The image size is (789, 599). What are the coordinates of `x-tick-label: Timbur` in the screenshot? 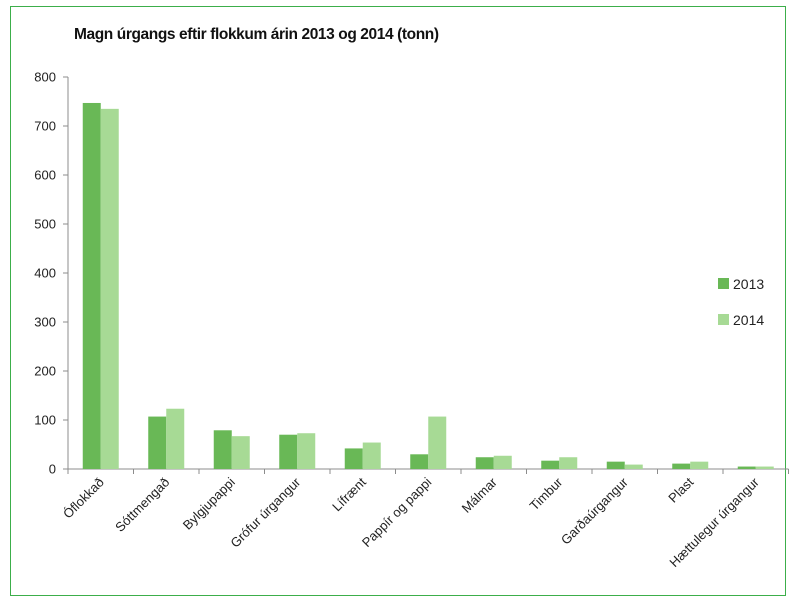 It's located at (546, 493).